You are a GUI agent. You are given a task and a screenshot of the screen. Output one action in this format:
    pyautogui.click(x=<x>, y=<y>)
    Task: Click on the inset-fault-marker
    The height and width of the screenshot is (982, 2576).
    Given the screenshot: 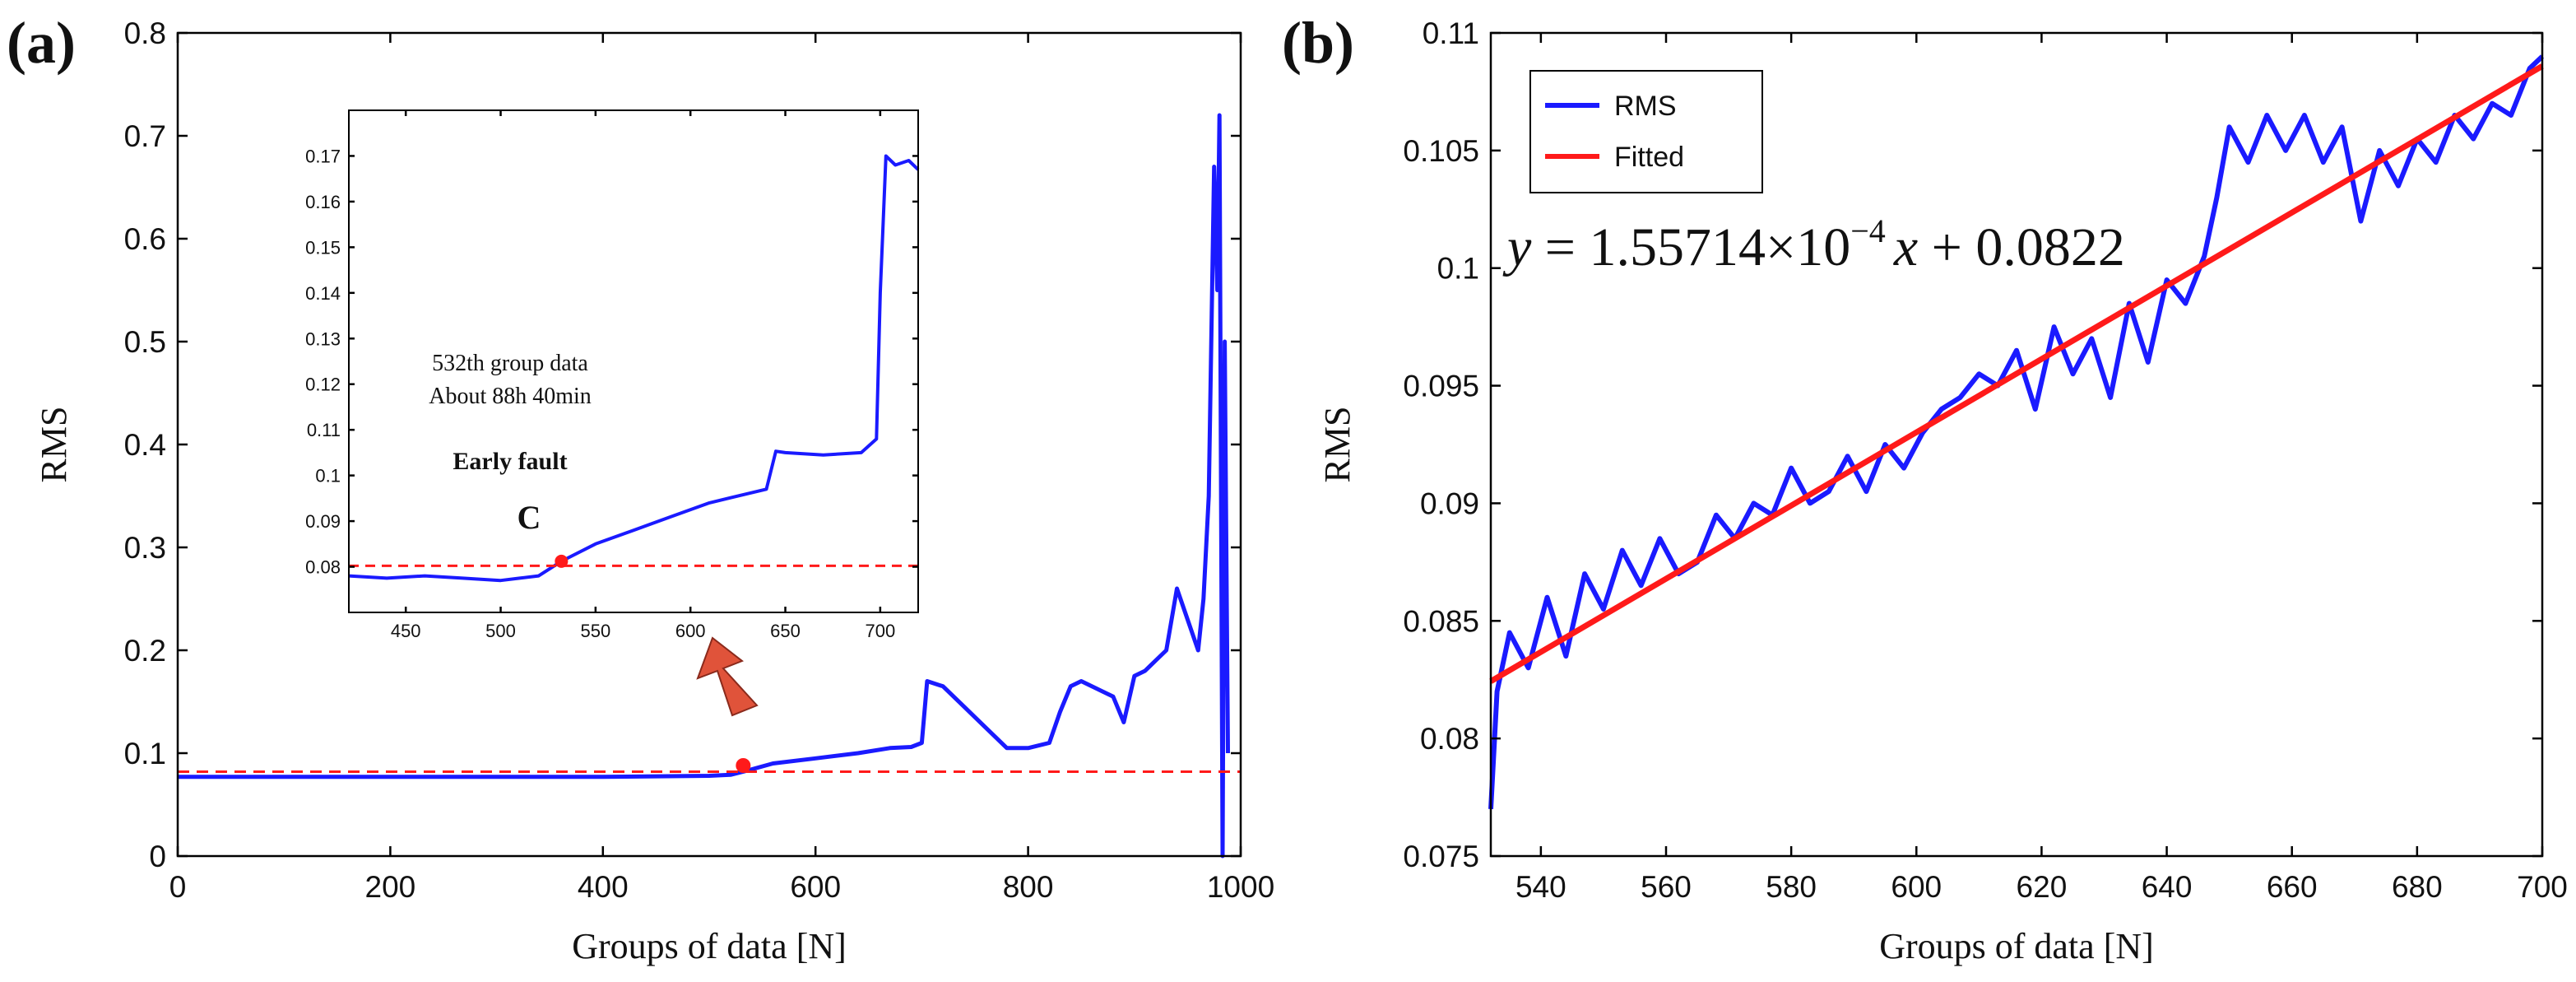 What is the action you would take?
    pyautogui.click(x=562, y=561)
    